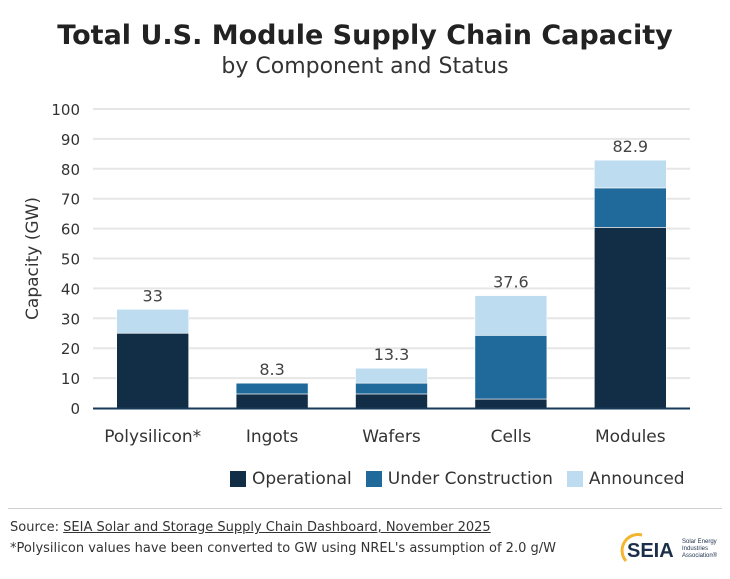 This screenshot has width=730, height=579. I want to click on y-tick-label: 70, so click(70, 200).